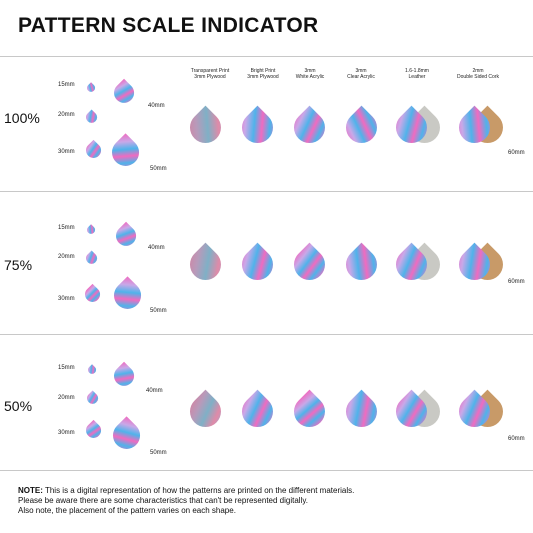  What do you see at coordinates (310, 77) in the screenshot?
I see `material-line2: White Acrylic` at bounding box center [310, 77].